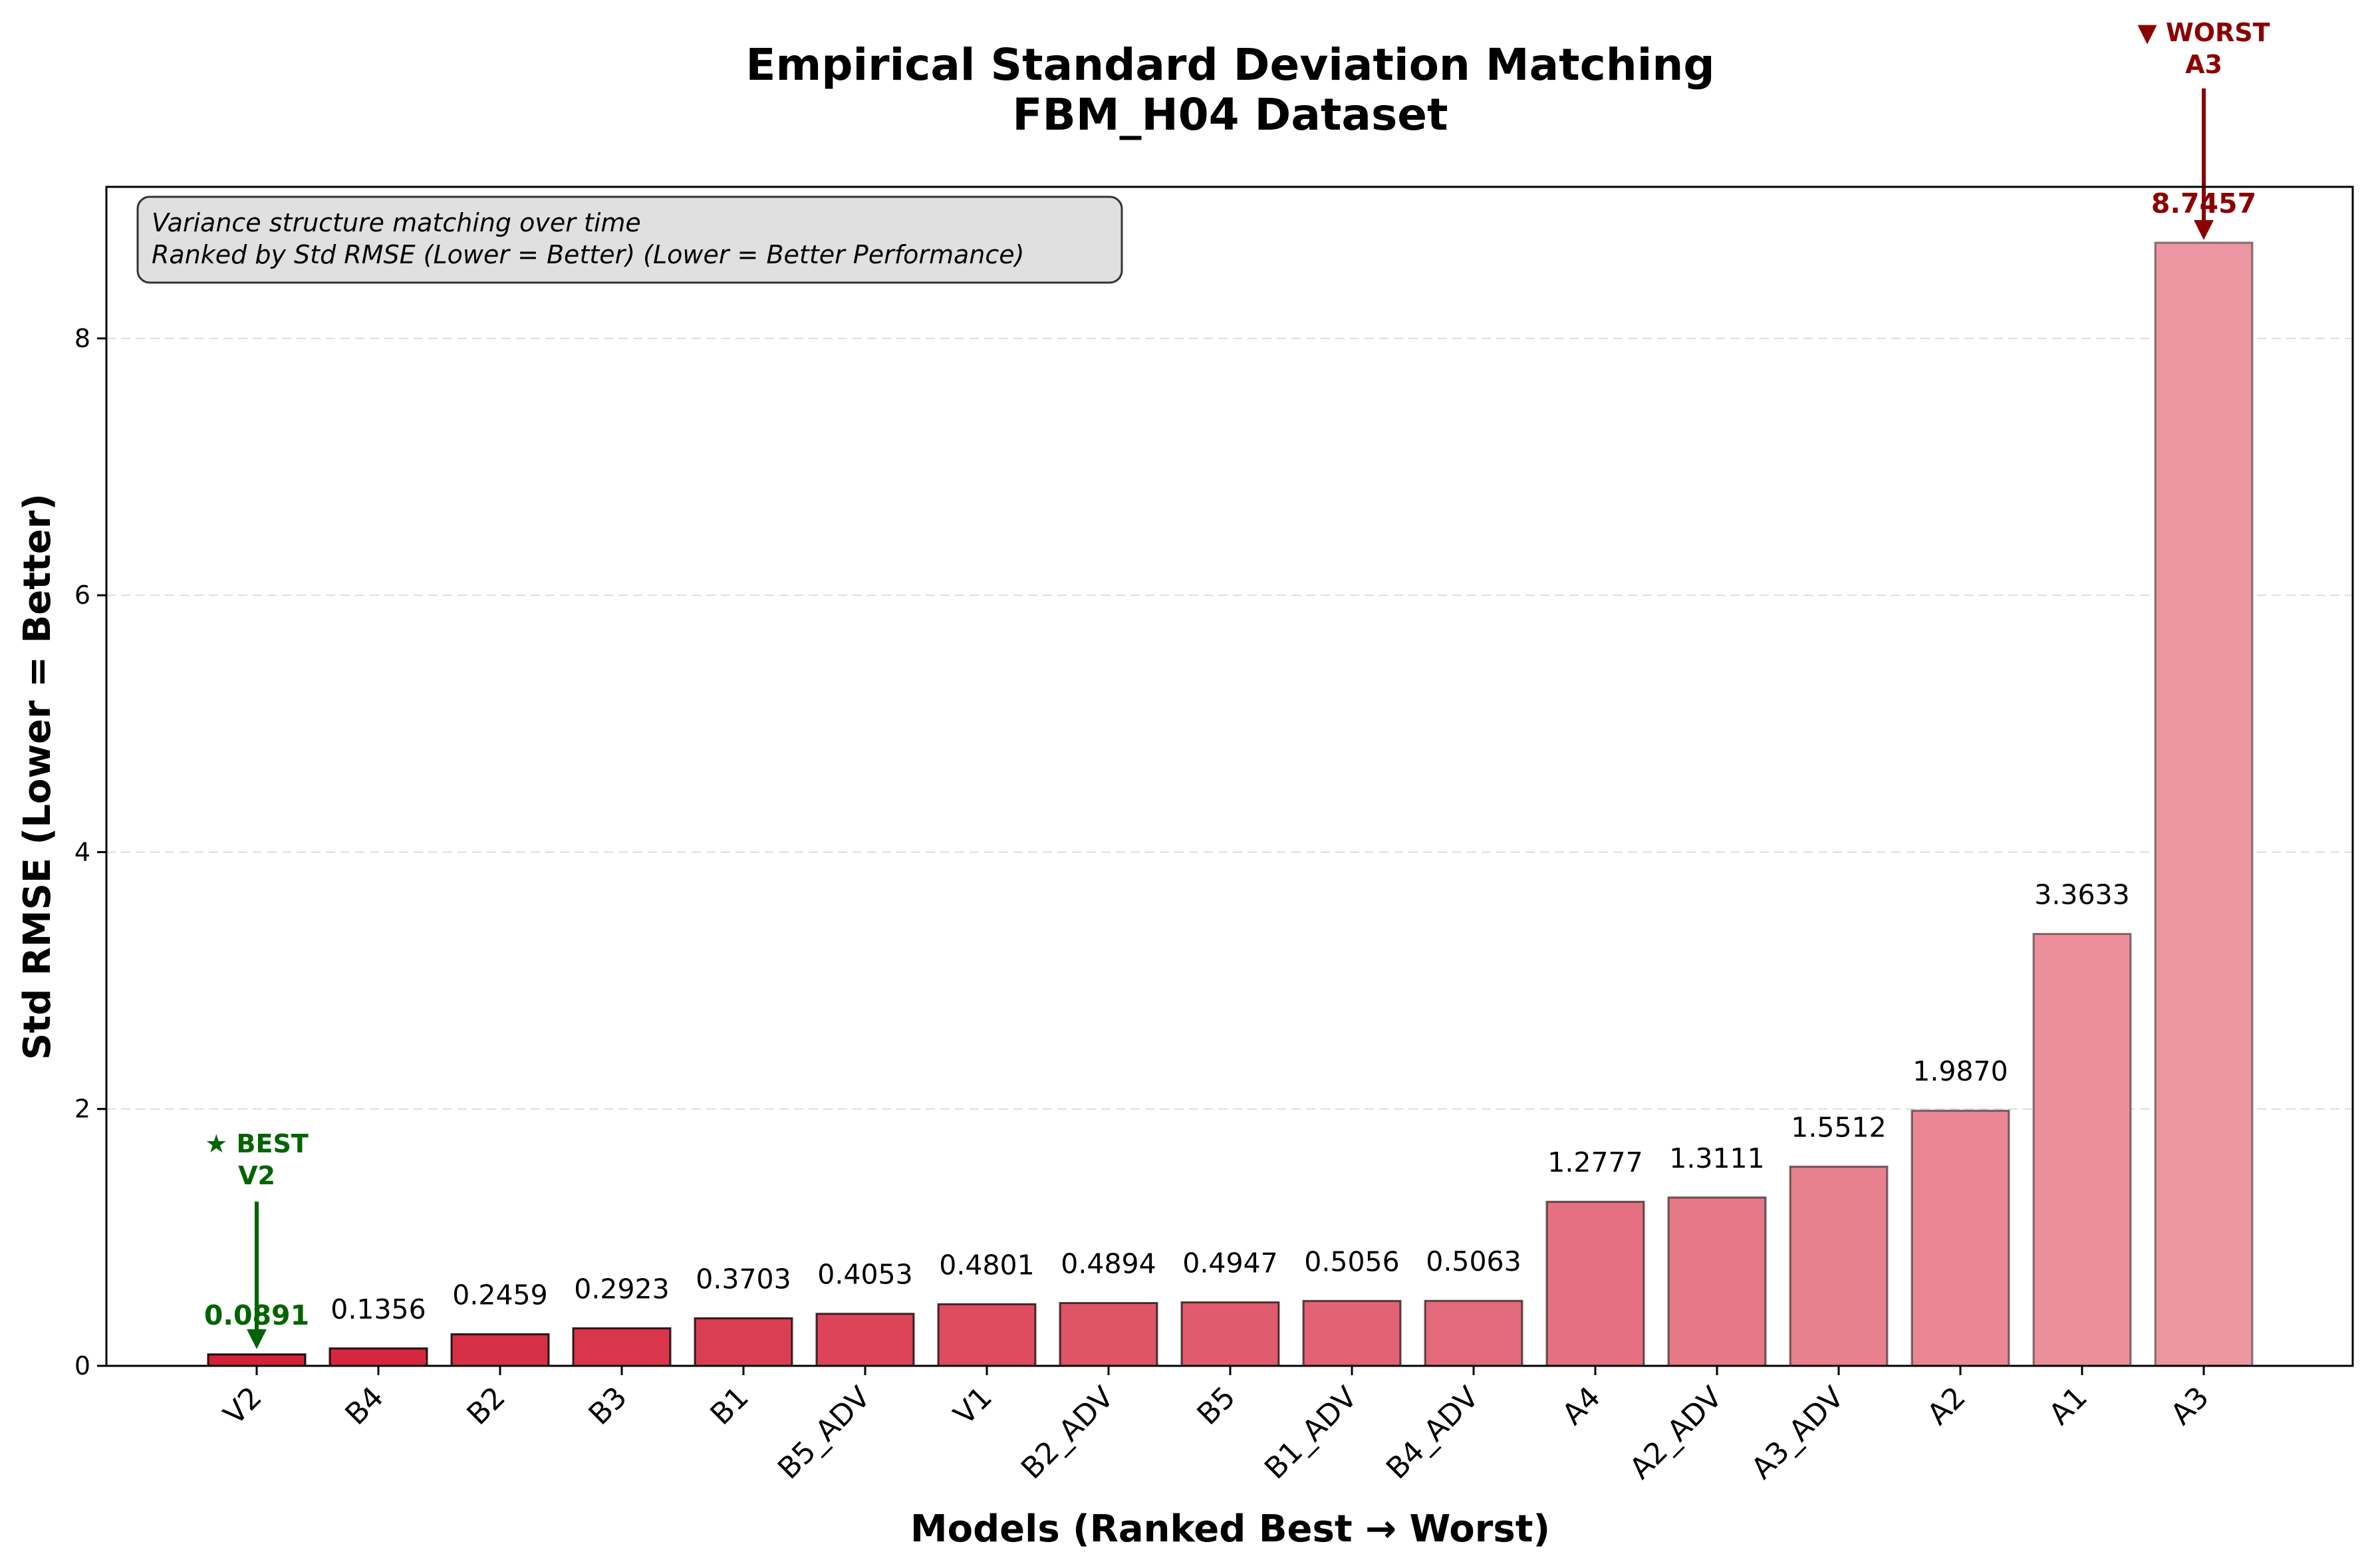 The image size is (2374, 1568). What do you see at coordinates (729, 1406) in the screenshot?
I see `x-tick-label: B1` at bounding box center [729, 1406].